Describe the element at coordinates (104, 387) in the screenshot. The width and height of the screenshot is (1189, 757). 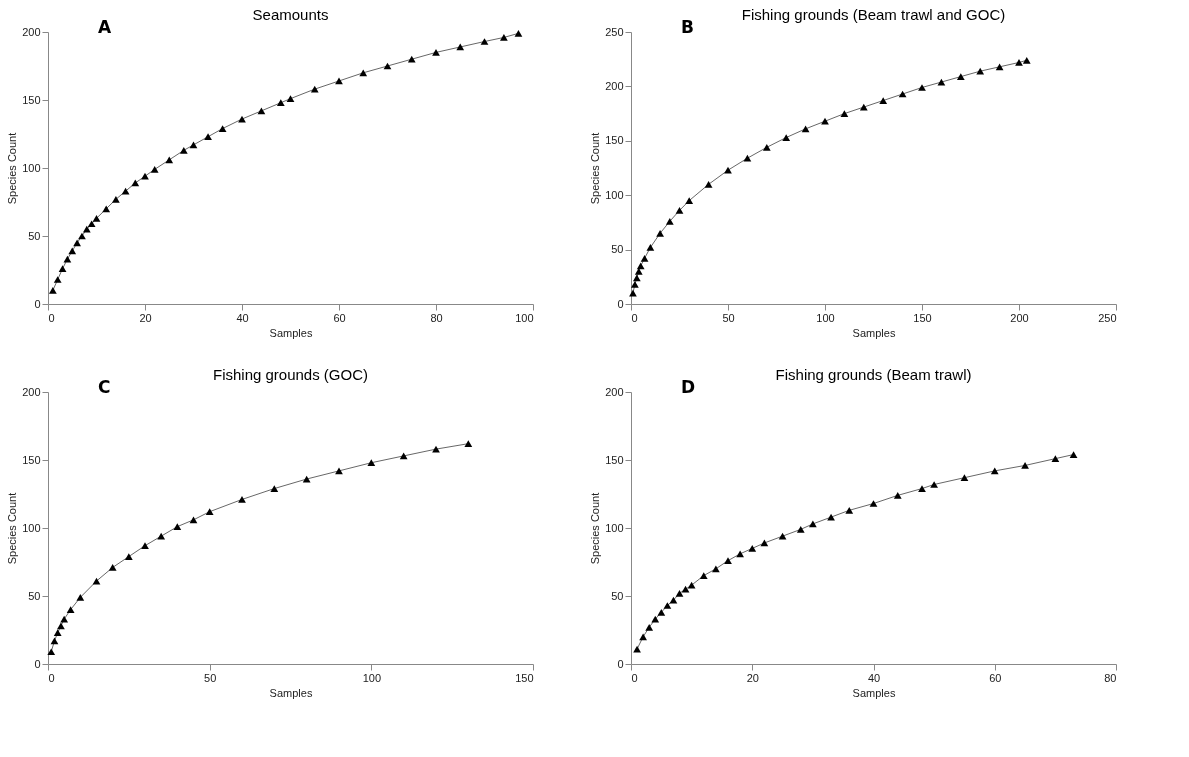
I see `annotation: C` at that location.